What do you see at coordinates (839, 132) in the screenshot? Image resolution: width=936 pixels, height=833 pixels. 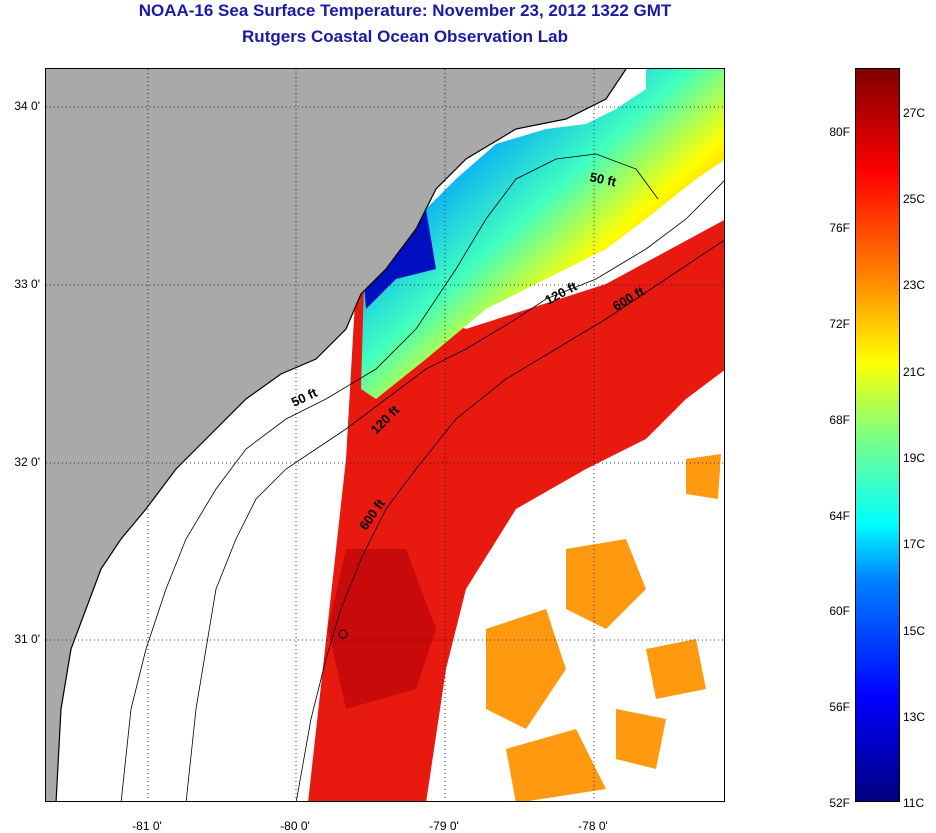 I see `colorbar-label-80f: 80F` at bounding box center [839, 132].